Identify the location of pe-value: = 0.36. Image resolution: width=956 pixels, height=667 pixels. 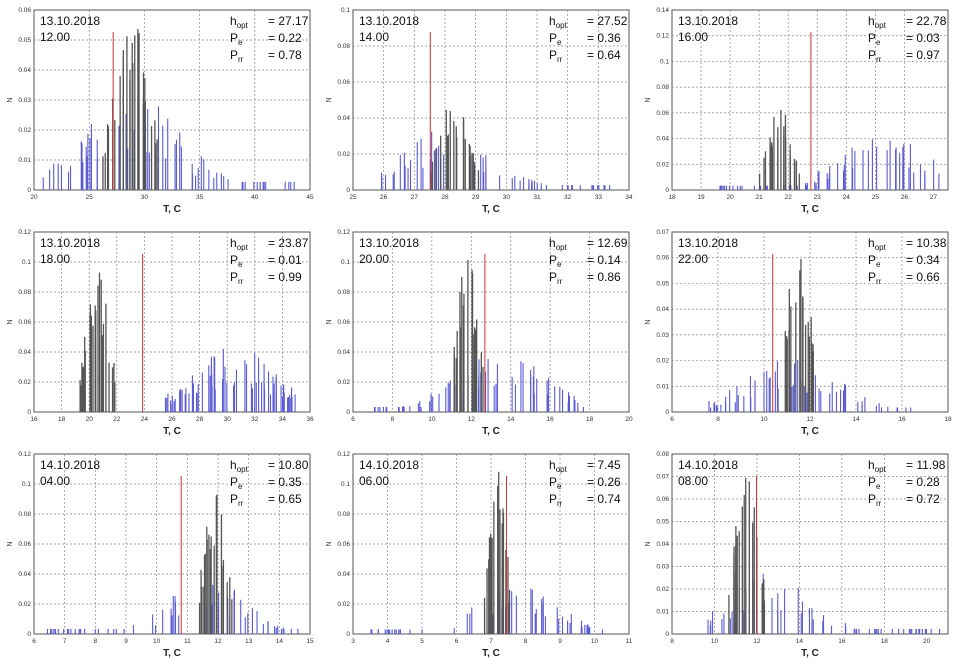
(604, 38).